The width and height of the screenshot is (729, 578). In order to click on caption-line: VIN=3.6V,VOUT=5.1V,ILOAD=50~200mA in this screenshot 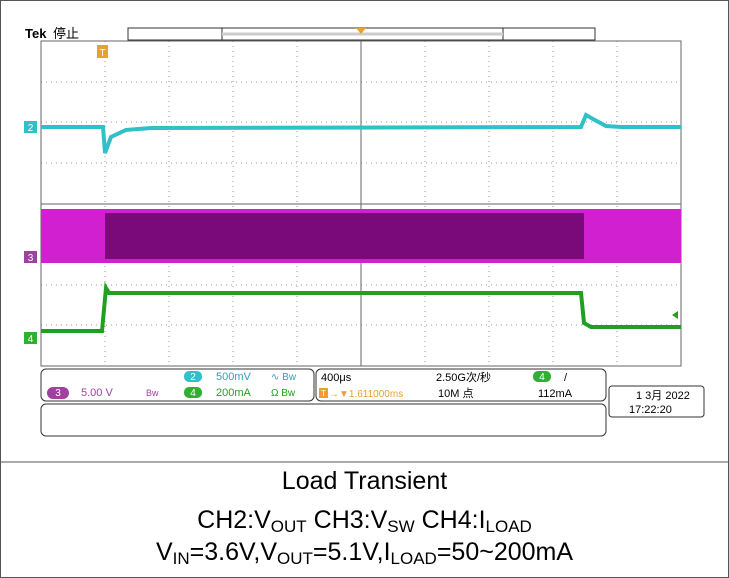, I will do `click(364, 553)`.